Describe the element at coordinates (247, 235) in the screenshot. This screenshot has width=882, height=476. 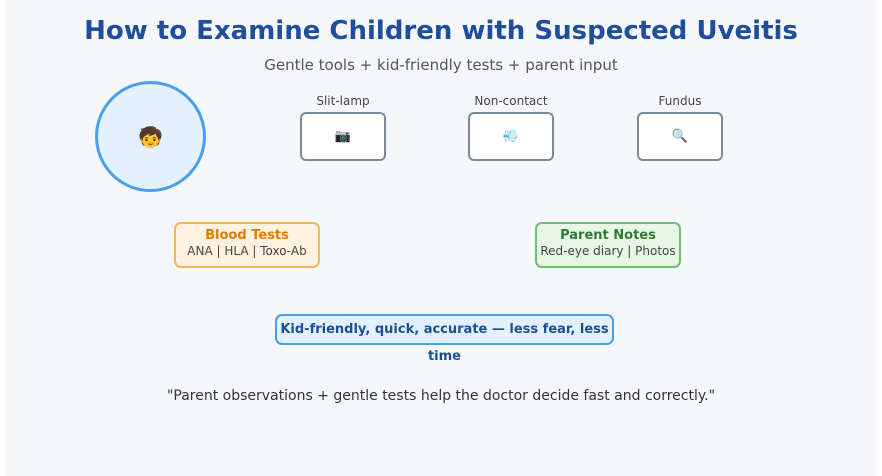
I see `card-title: Blood Tests` at that location.